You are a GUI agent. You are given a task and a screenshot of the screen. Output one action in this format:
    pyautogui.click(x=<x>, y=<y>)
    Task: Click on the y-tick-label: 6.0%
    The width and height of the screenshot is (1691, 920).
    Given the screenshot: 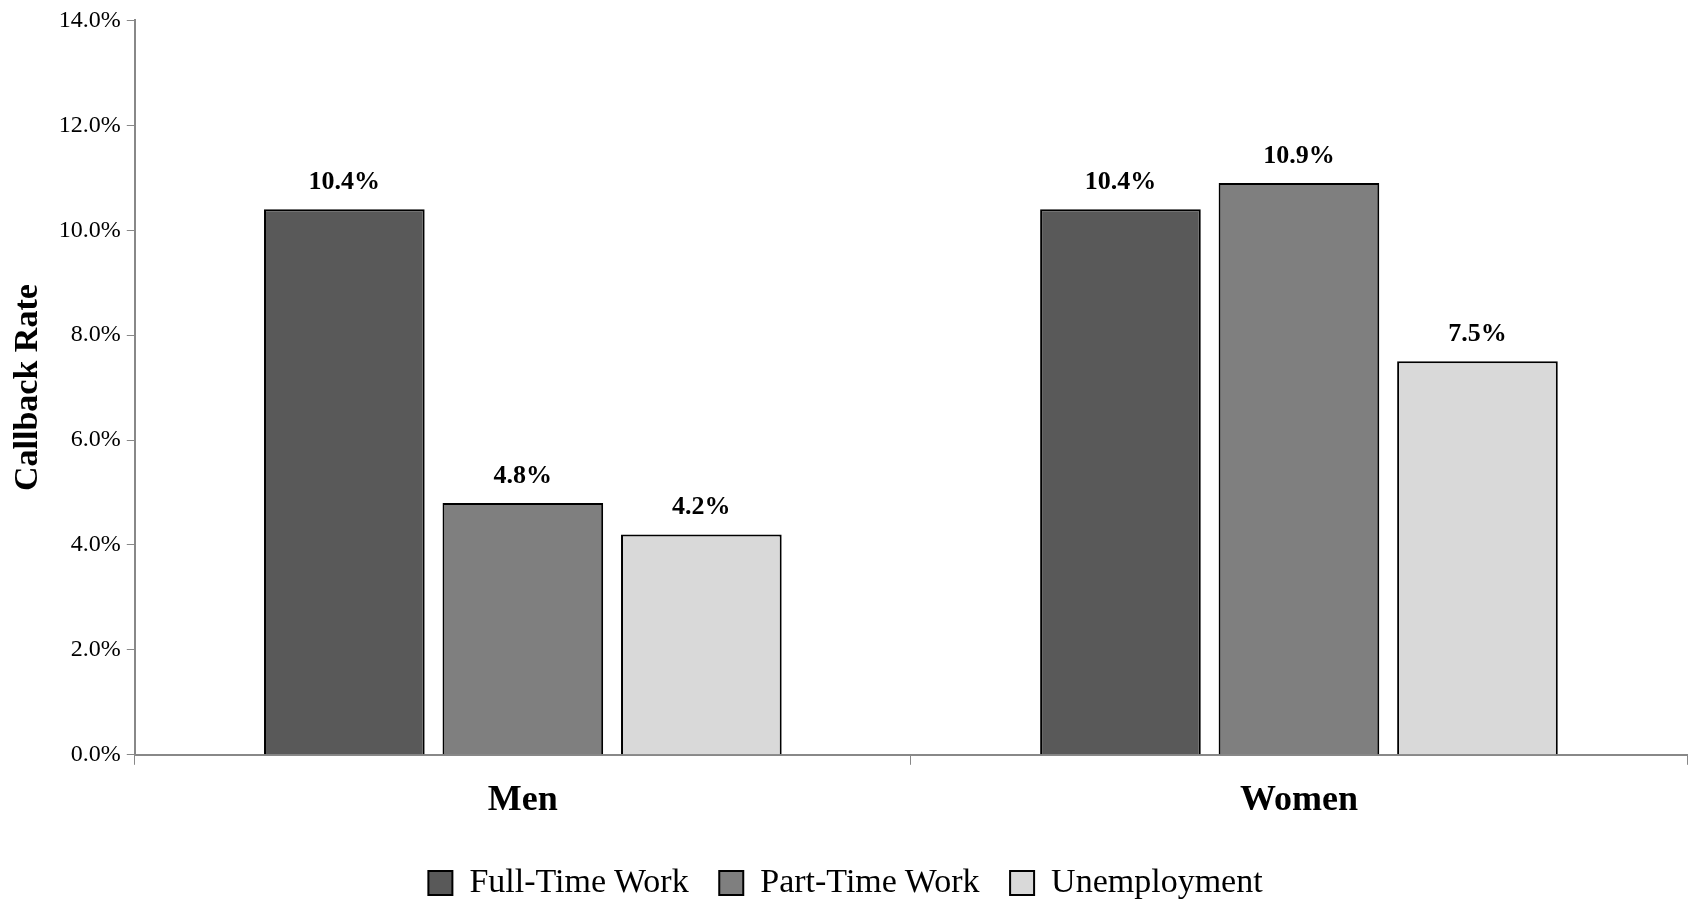 What is the action you would take?
    pyautogui.click(x=95, y=438)
    